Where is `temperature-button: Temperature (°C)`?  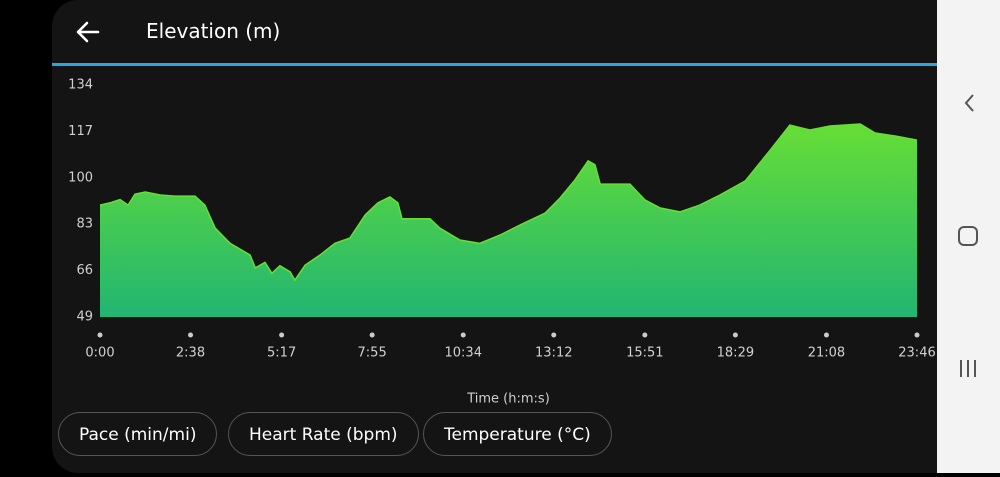
temperature-button: Temperature (°C) is located at coordinates (517, 434).